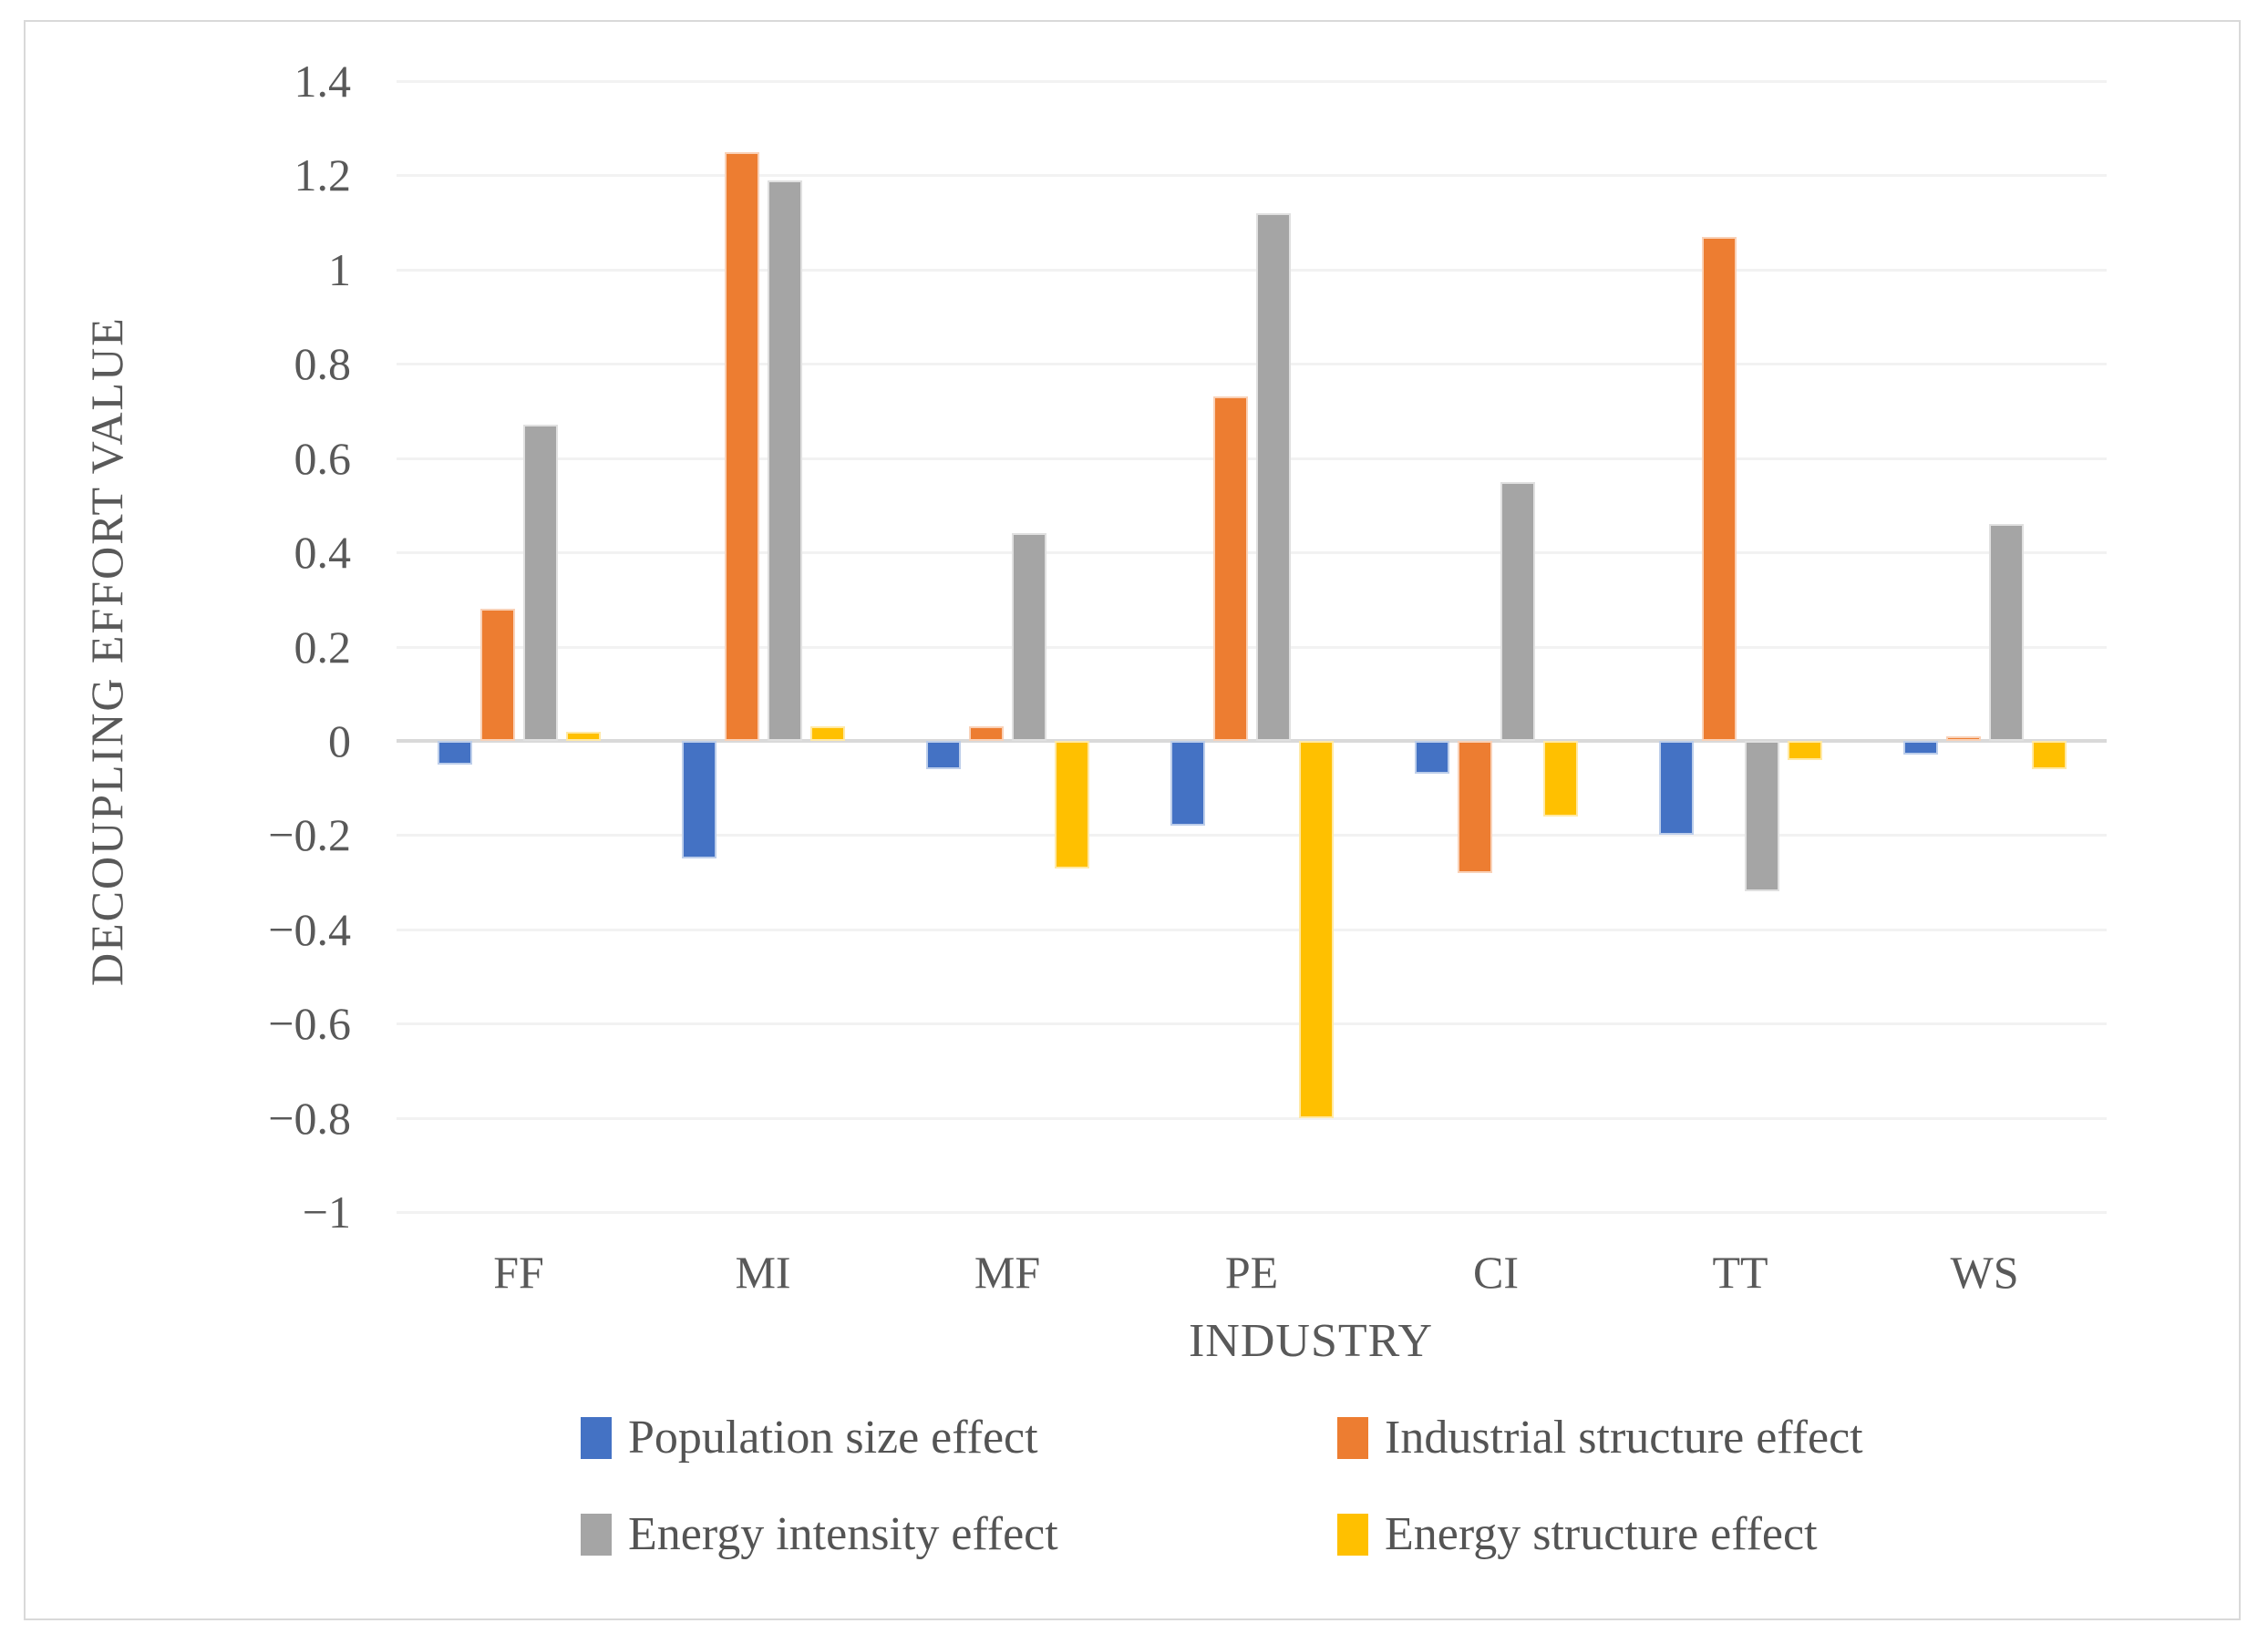  What do you see at coordinates (1028, 637) in the screenshot?
I see `bar-MF-series2` at bounding box center [1028, 637].